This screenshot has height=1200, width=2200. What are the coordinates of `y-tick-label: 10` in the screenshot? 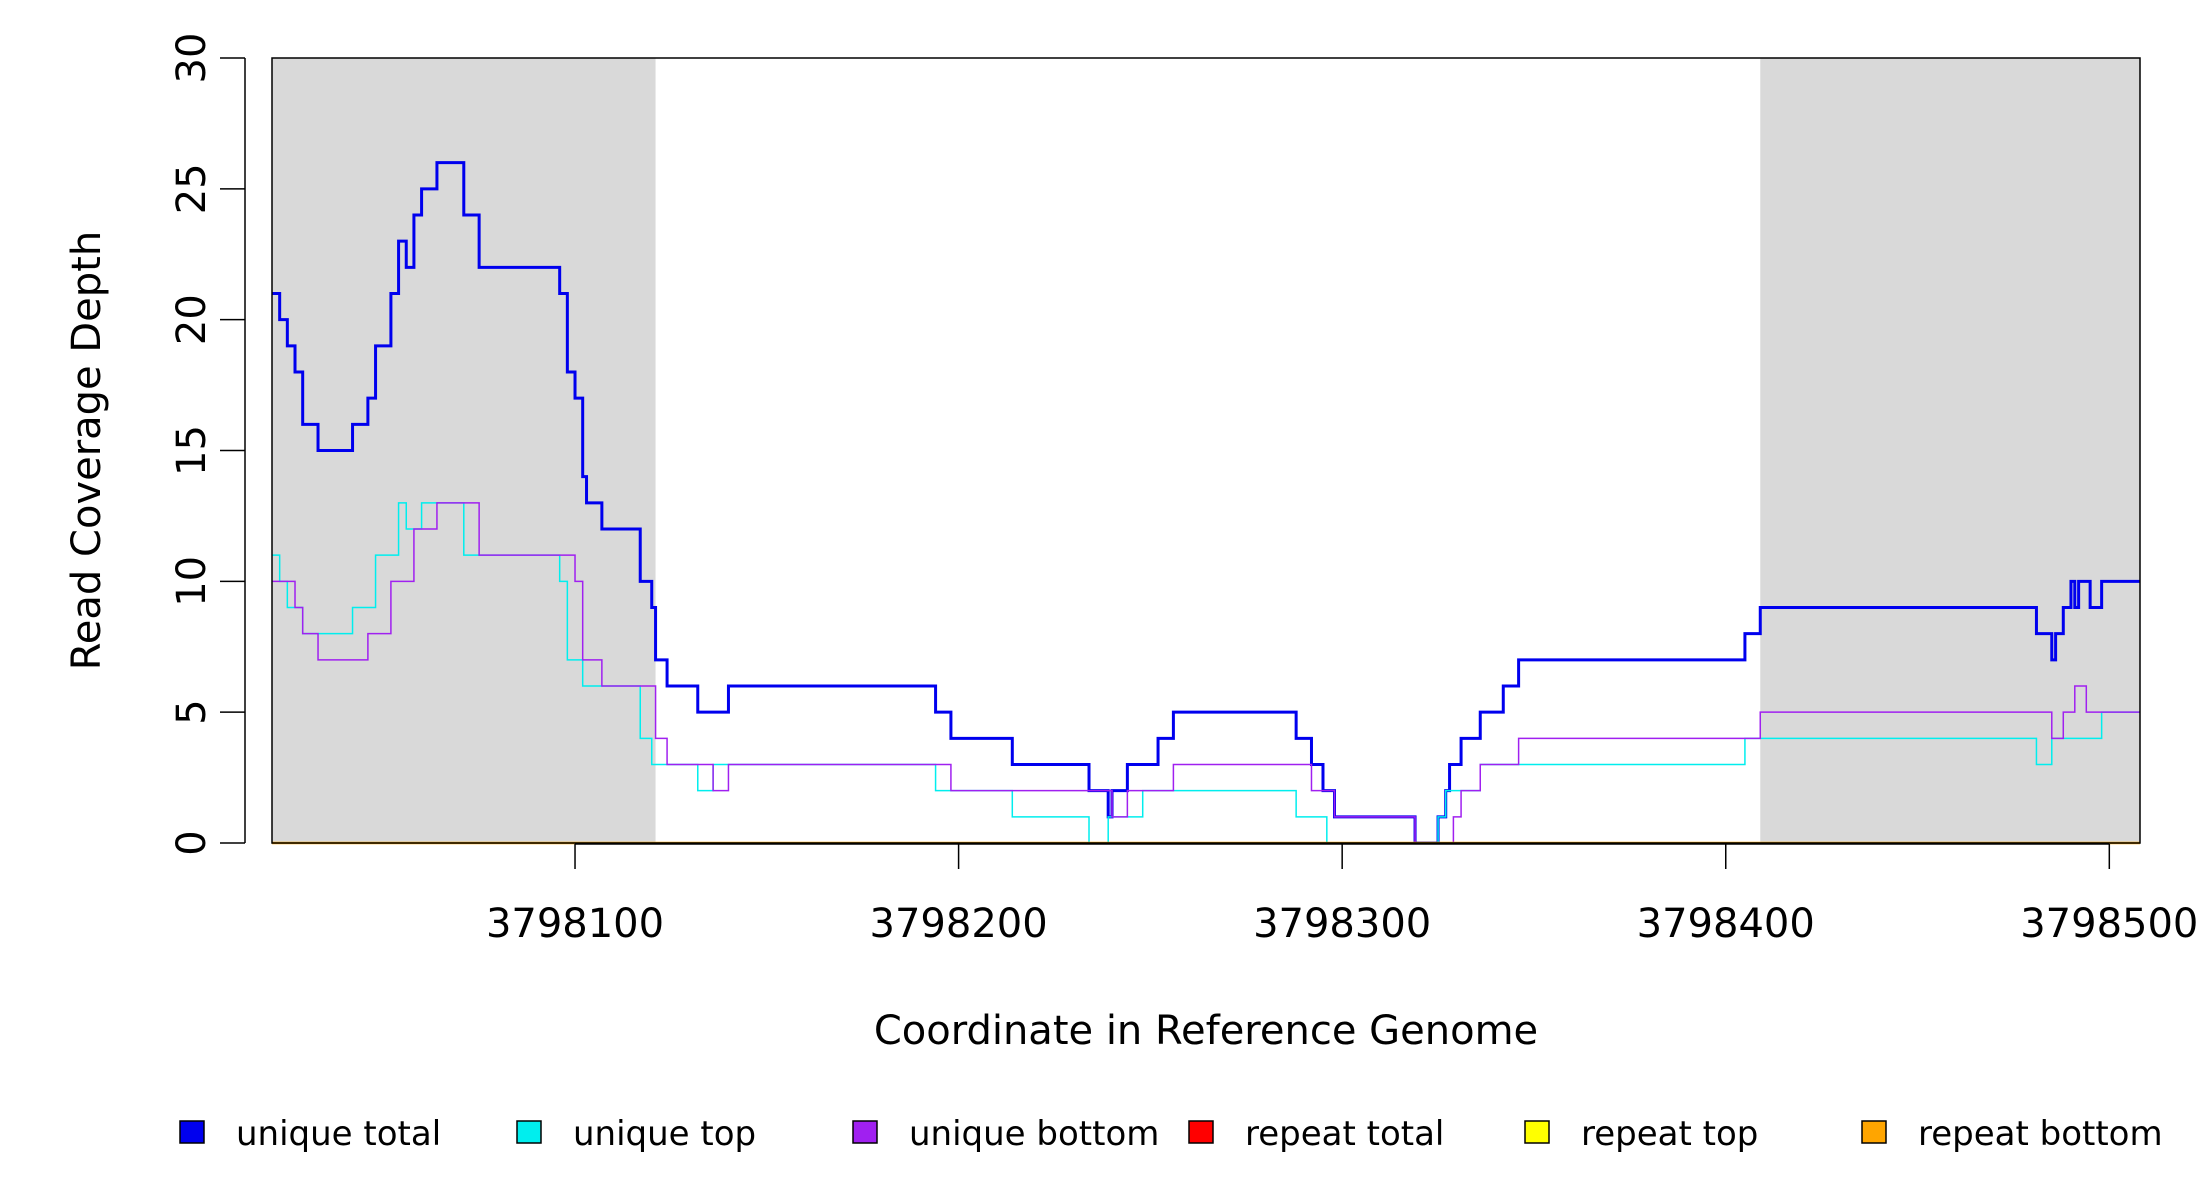 It's located at (192, 581).